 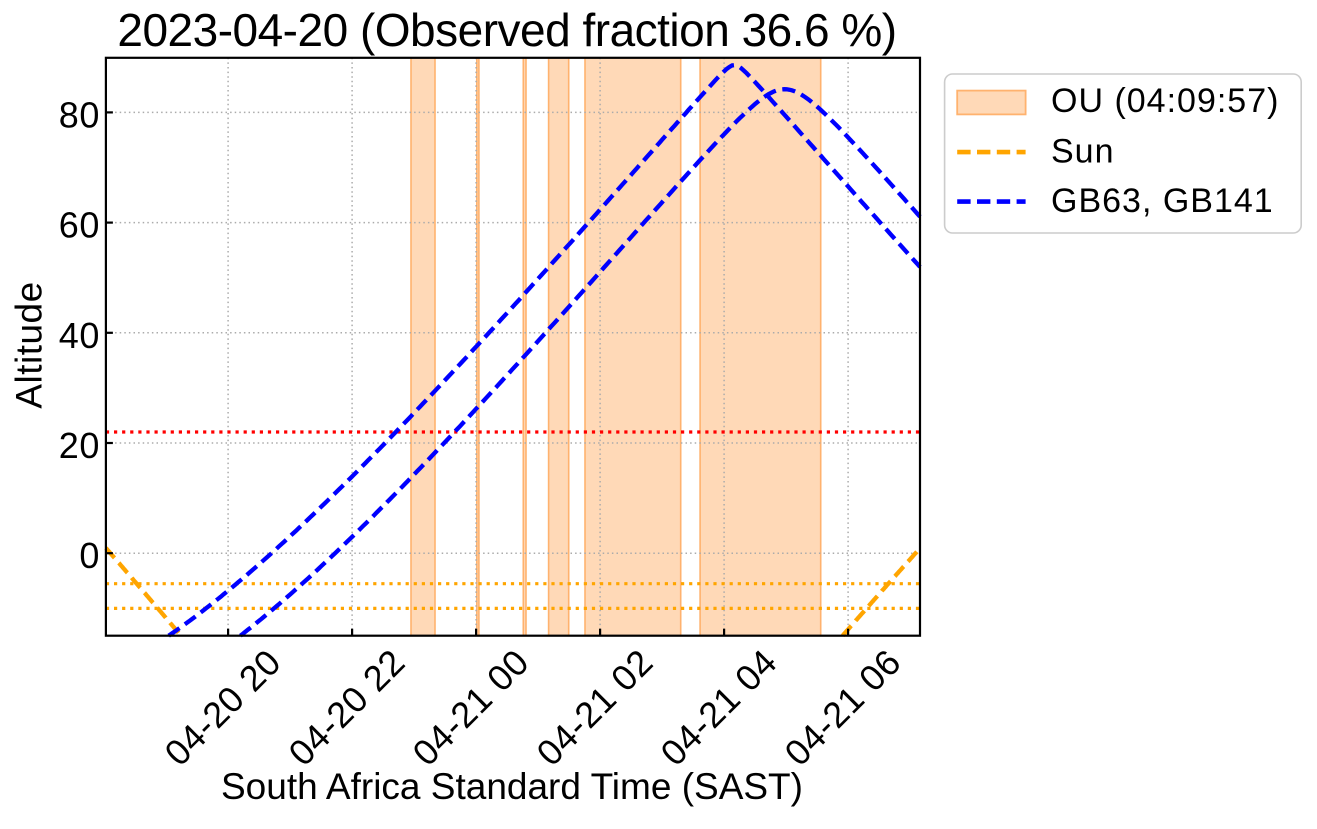 I want to click on svg-text: OU (04:09:57), so click(x=1165, y=101).